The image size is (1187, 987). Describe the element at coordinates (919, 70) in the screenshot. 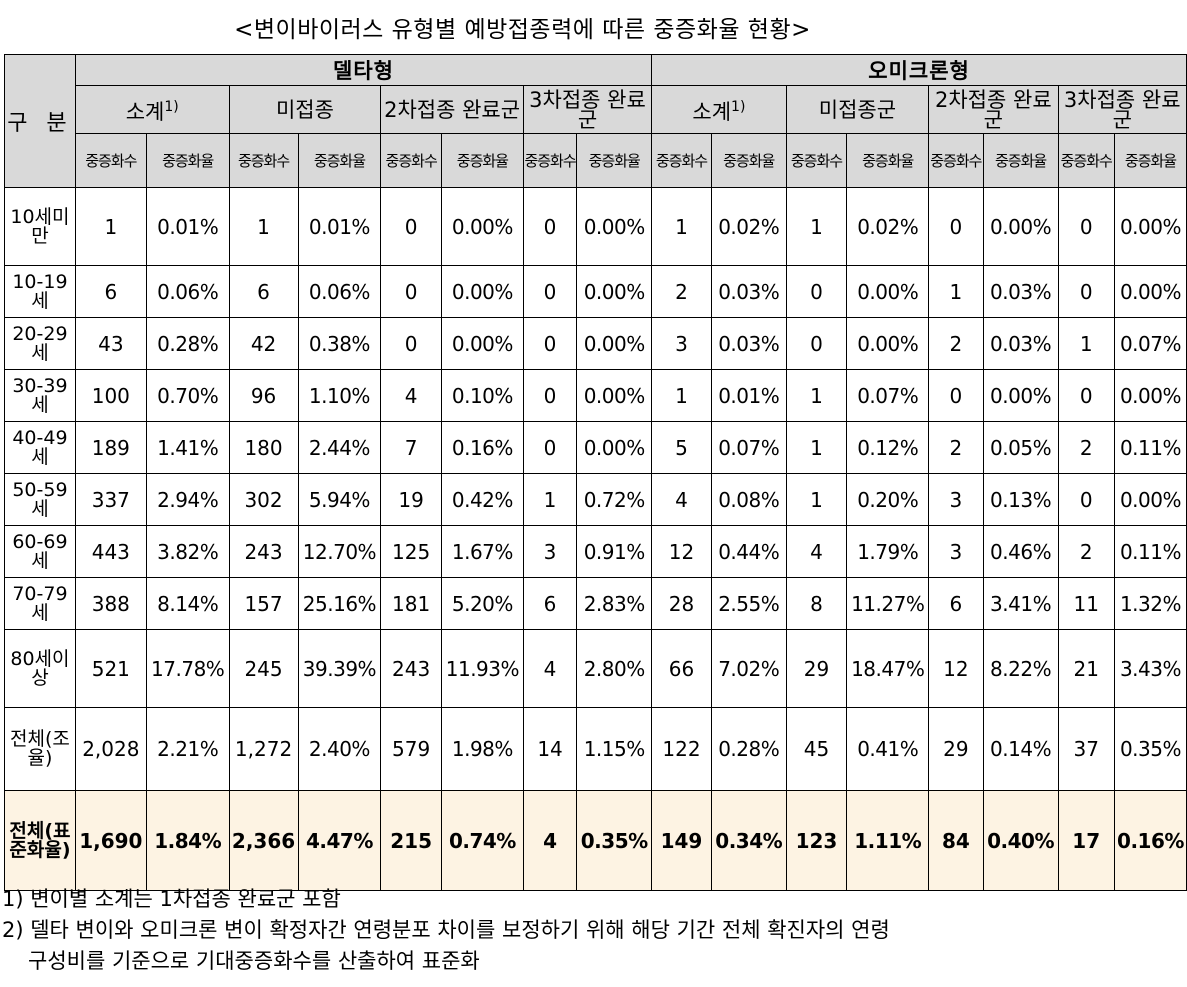

I see `omicron-header: 오미크론형` at that location.